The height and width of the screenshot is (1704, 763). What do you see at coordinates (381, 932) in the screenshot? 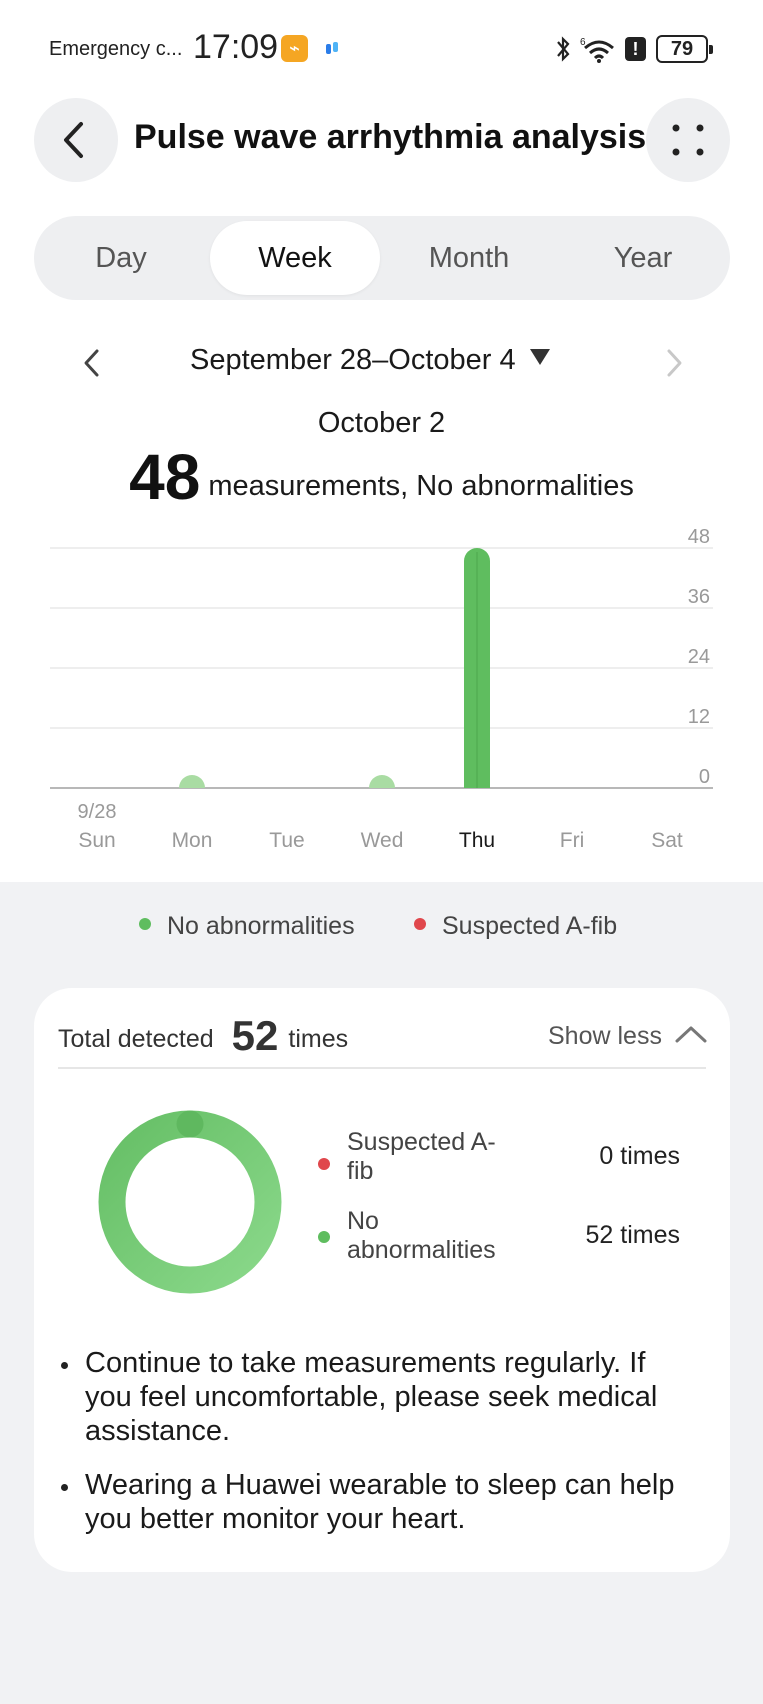
I see `chart-legend: No abnormalities Suspected A-fib` at bounding box center [381, 932].